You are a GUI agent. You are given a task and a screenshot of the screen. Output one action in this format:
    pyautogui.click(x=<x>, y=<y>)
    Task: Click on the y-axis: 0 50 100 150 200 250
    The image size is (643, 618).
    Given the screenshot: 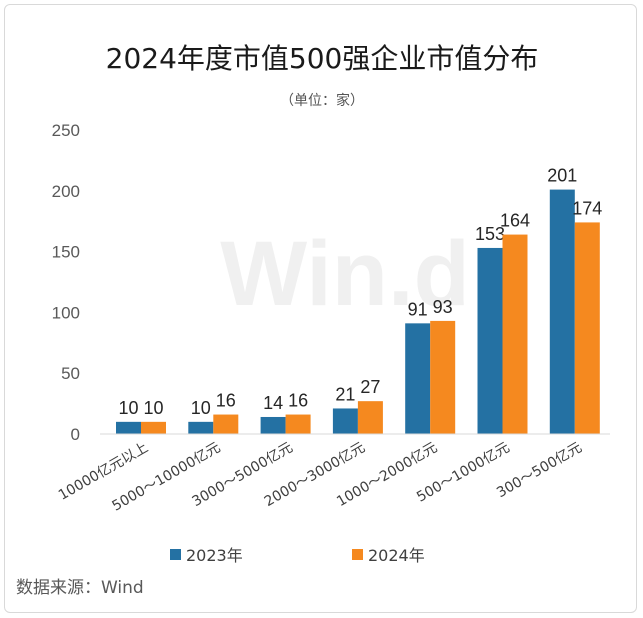 What is the action you would take?
    pyautogui.click(x=66, y=282)
    